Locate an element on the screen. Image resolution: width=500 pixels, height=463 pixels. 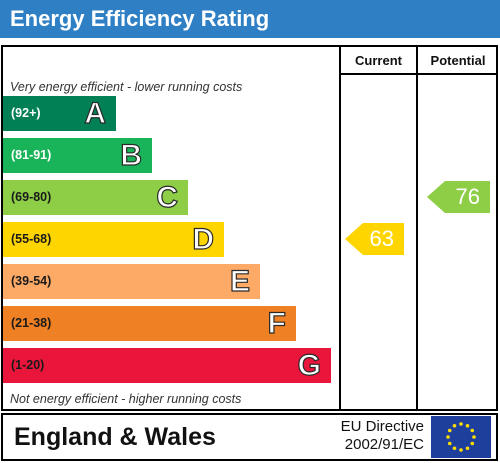
band-c: (69-80) C is located at coordinates (95, 197).